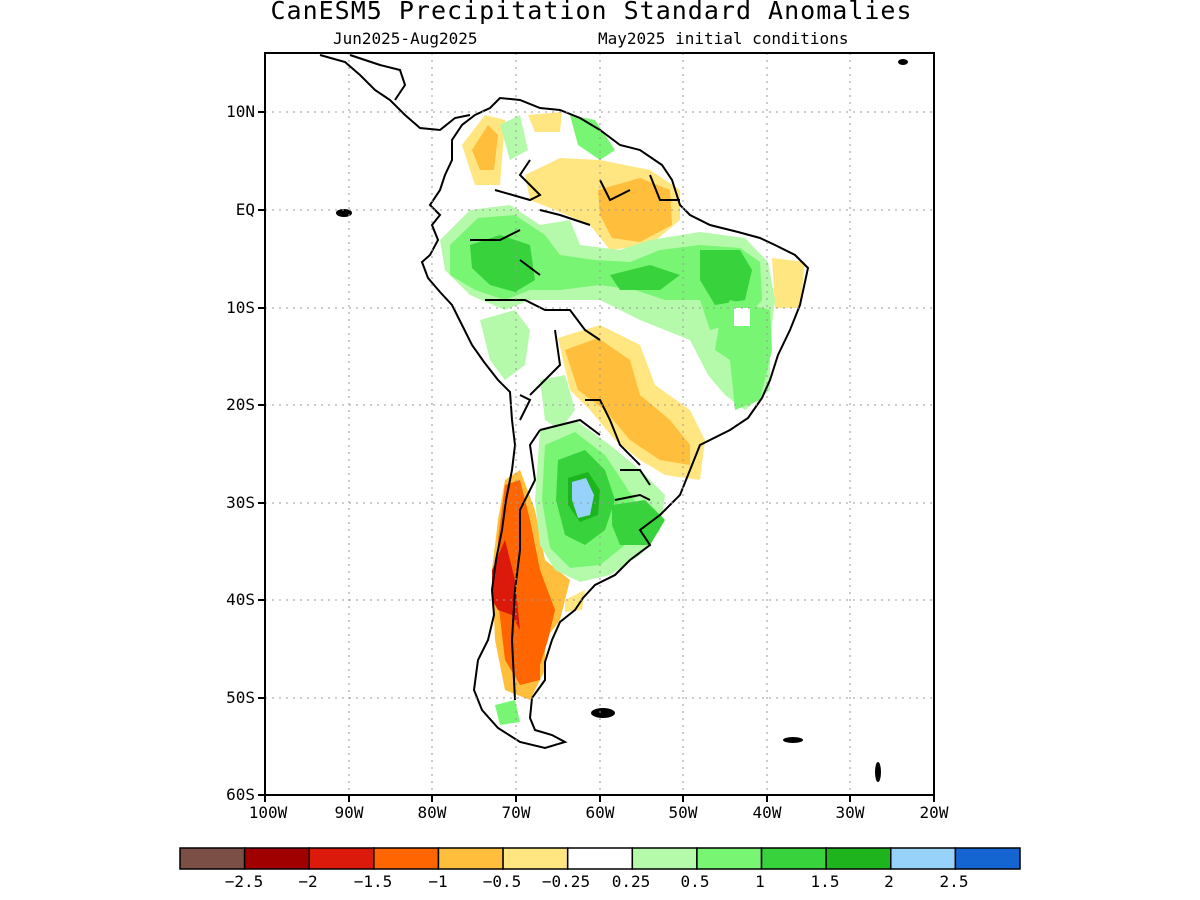 The width and height of the screenshot is (1200, 900). I want to click on colorbar-label: 2, so click(889, 881).